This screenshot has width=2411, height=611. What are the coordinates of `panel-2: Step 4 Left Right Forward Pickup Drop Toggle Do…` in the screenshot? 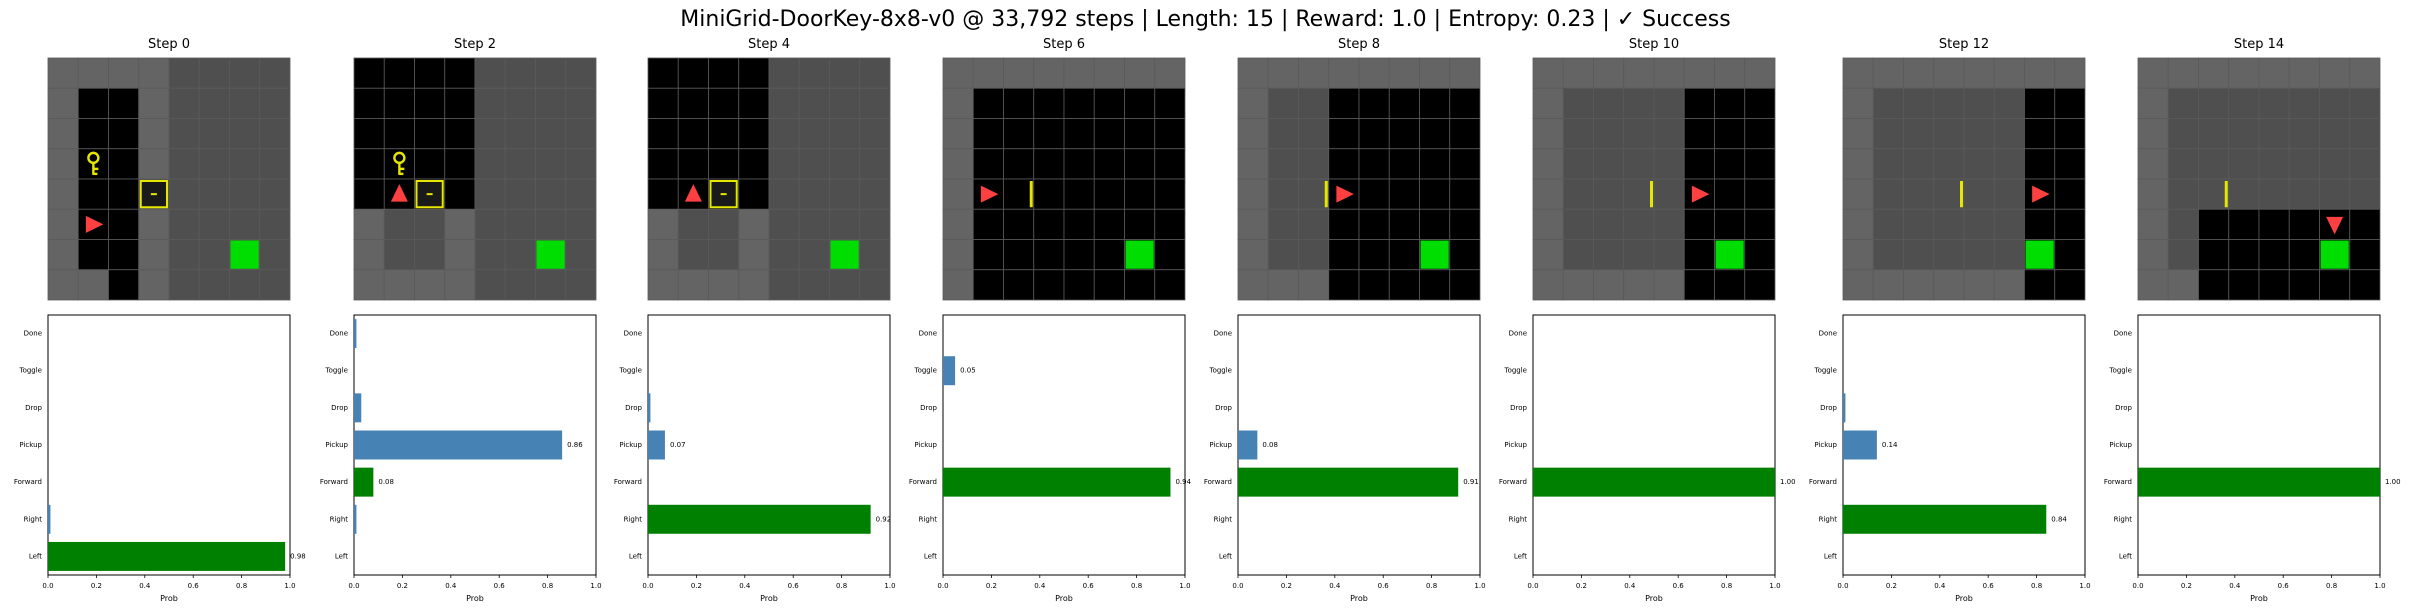 It's located at (755, 320).